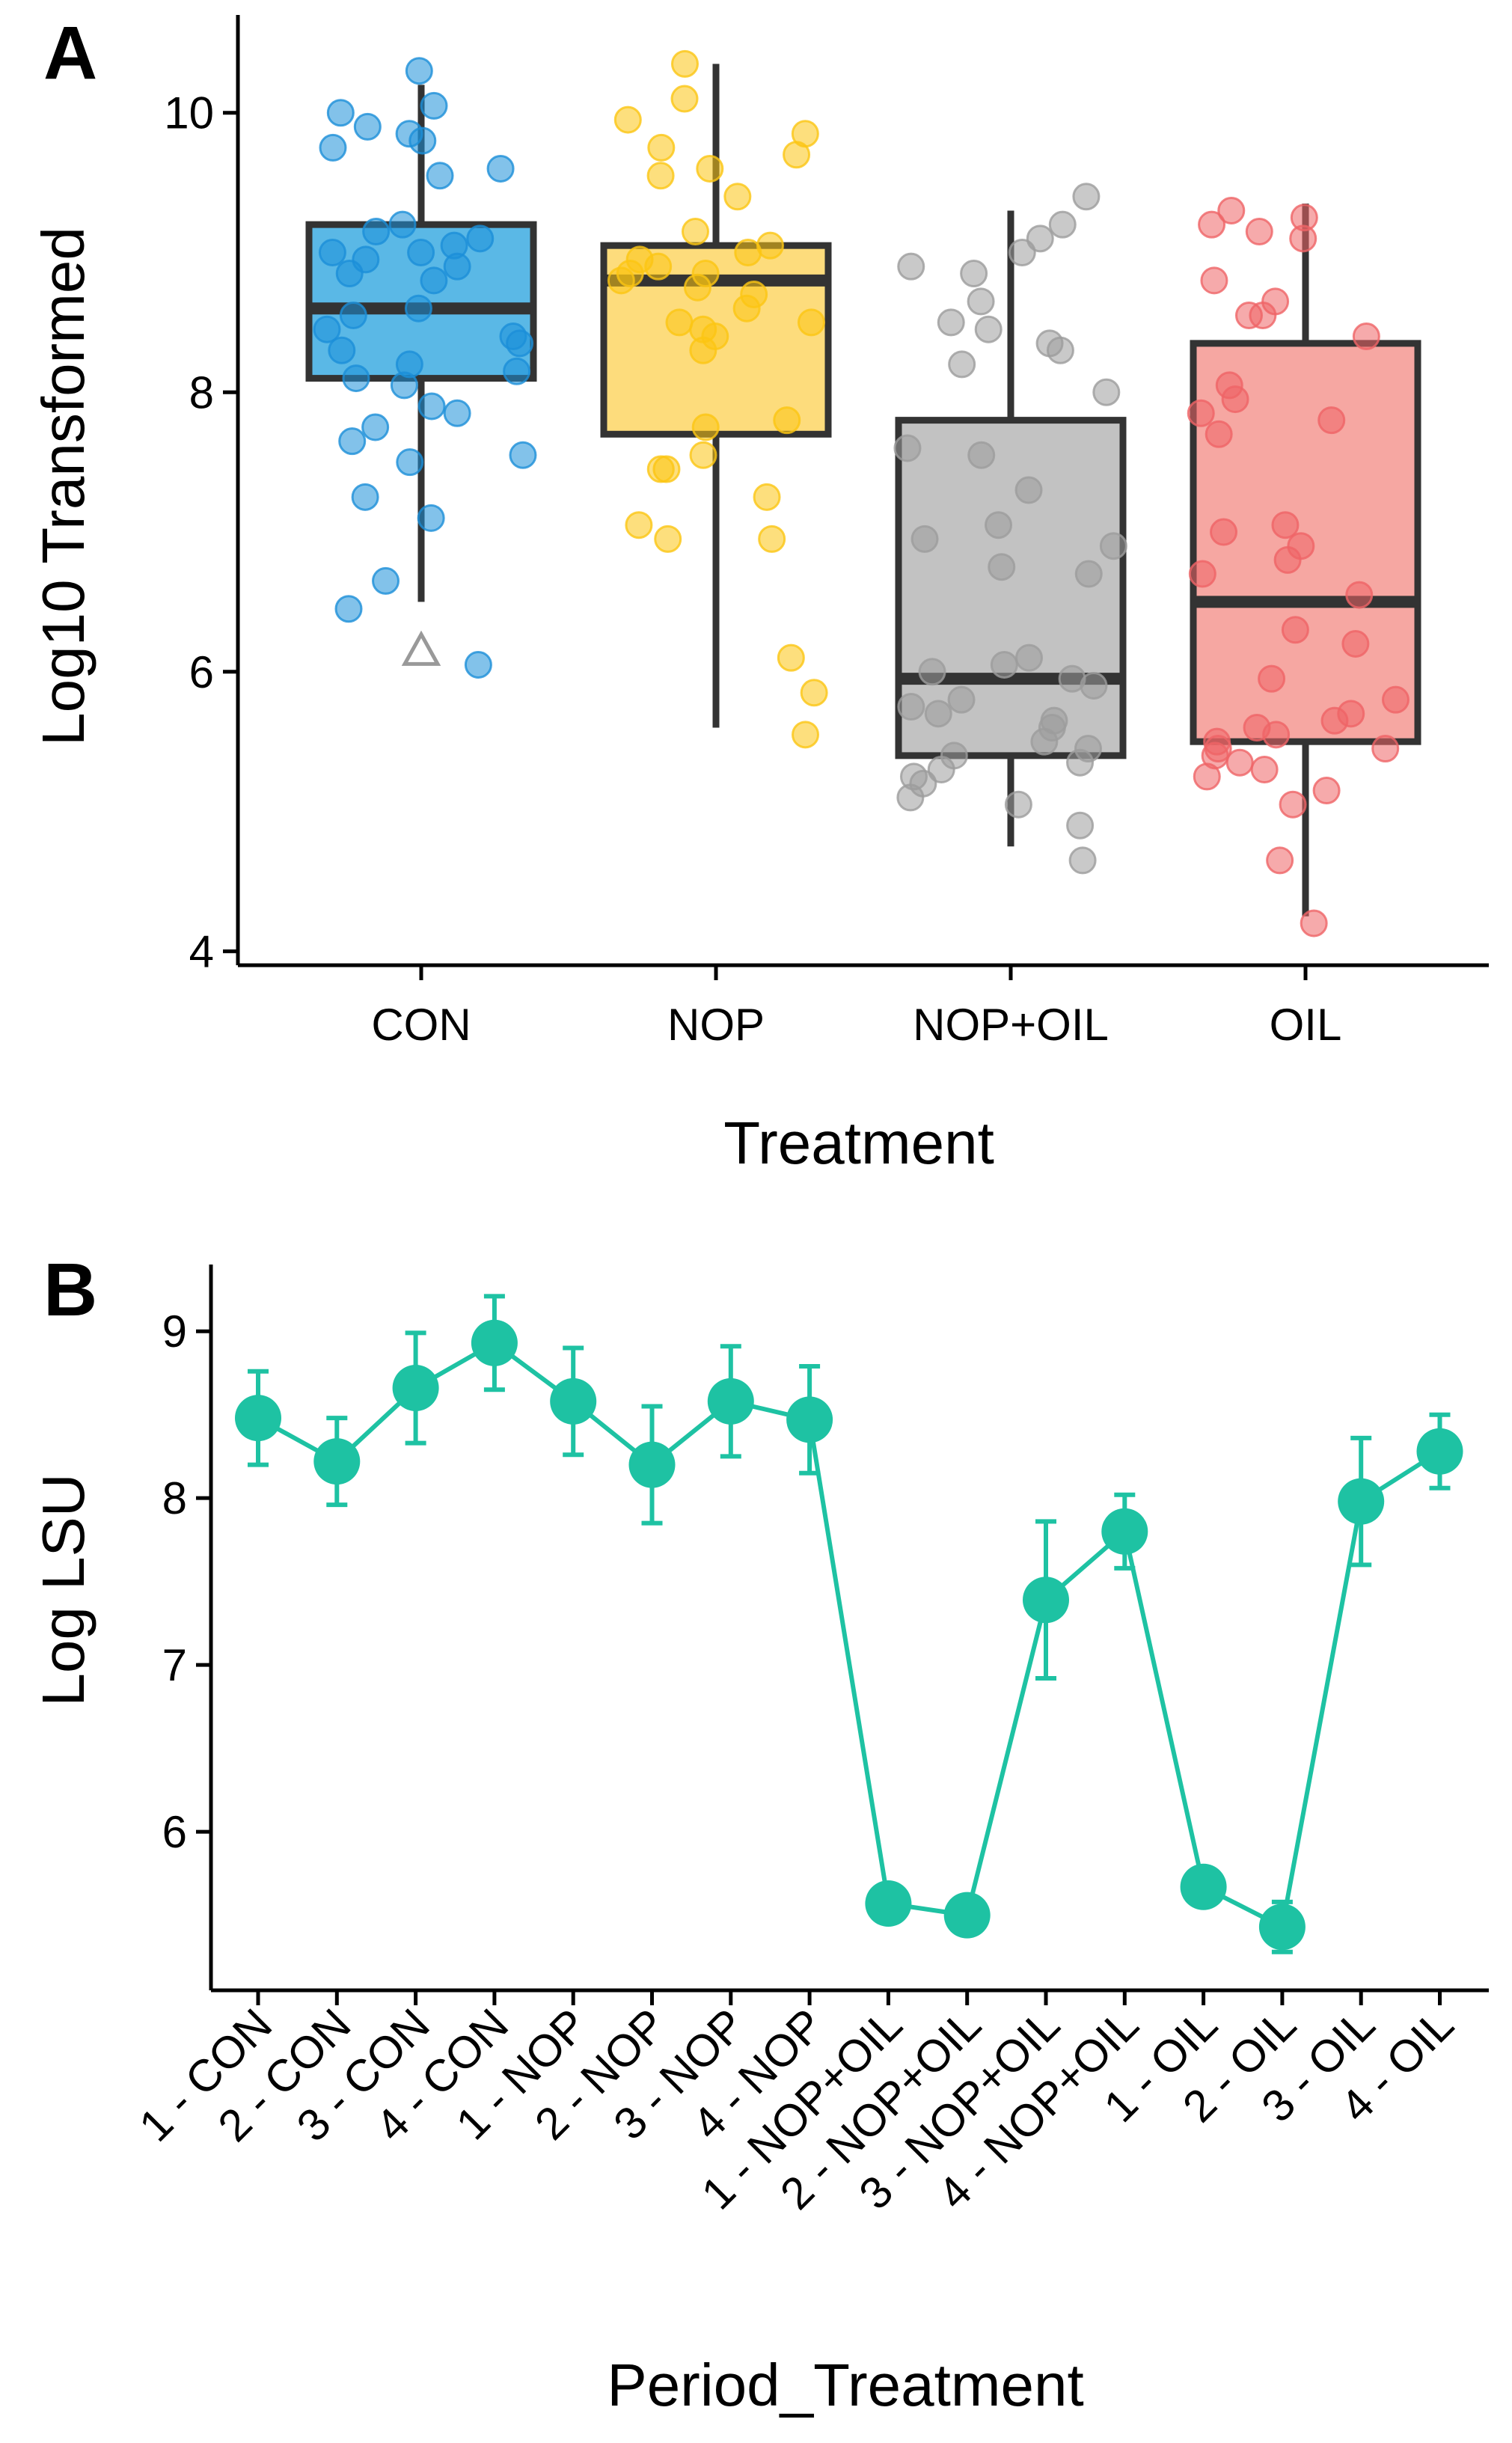  Describe the element at coordinates (494, 1342) in the screenshot. I see `point-4-con` at that location.